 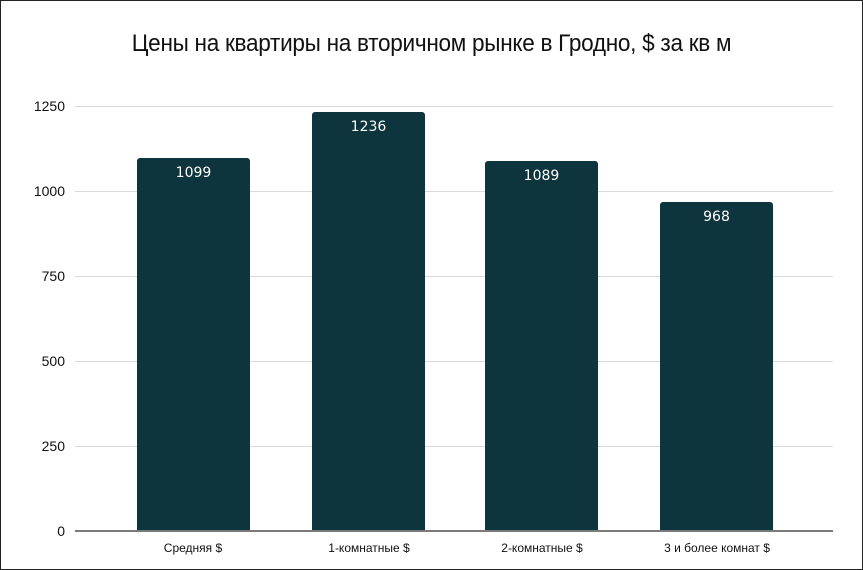 What do you see at coordinates (368, 127) in the screenshot?
I see `bar-value-label: 1236` at bounding box center [368, 127].